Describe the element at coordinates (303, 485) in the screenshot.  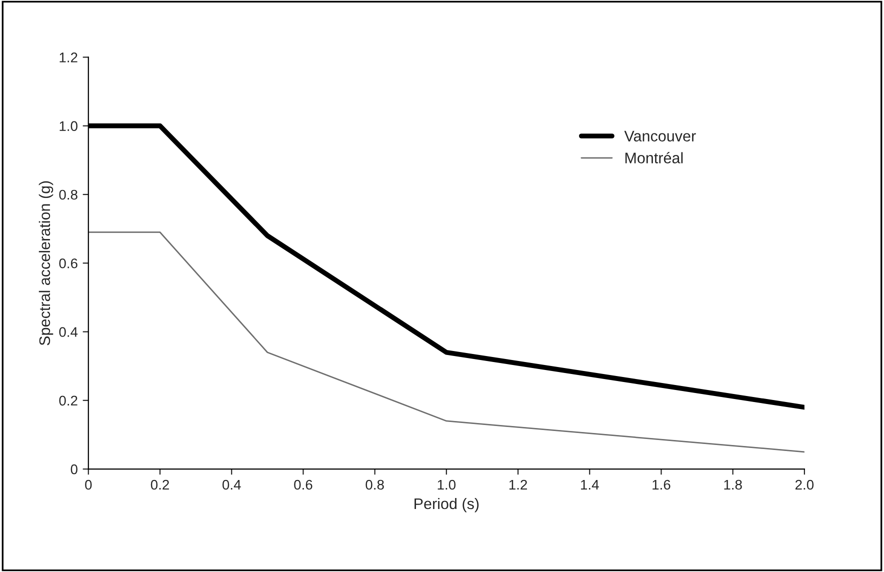
I see `x-tick-label: 0.6` at that location.